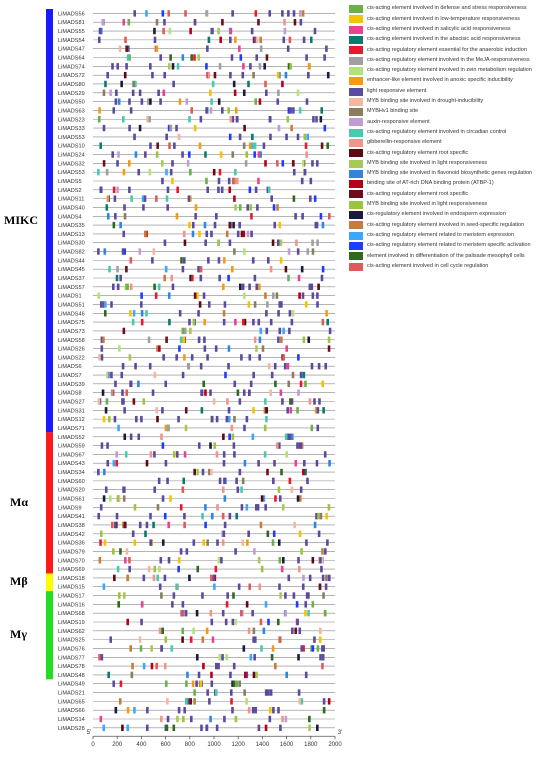 The width and height of the screenshot is (550, 773). Describe the element at coordinates (449, 112) in the screenshot. I see `legend-item: MYBHv1 binding site` at that location.